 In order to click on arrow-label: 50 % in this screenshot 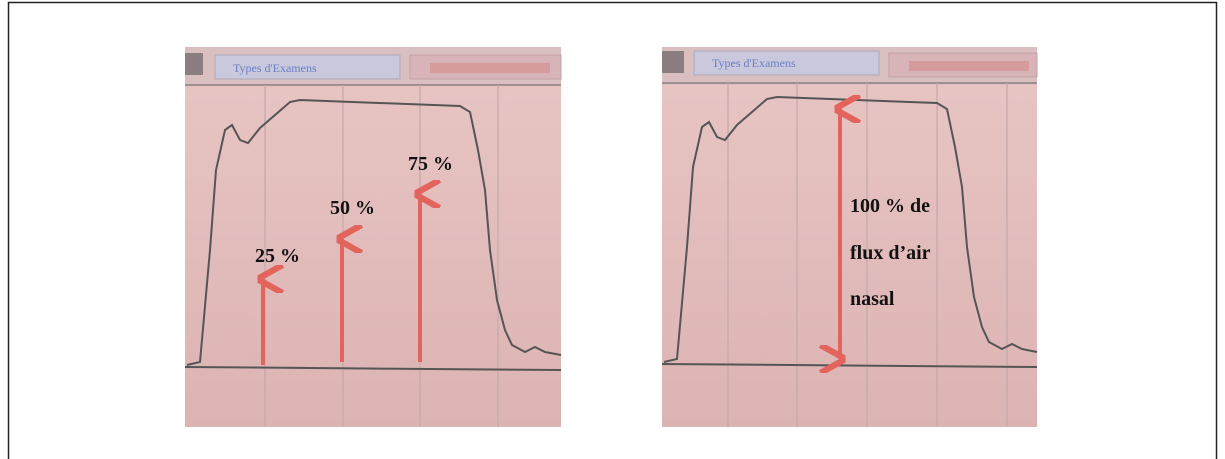, I will do `click(352, 208)`.